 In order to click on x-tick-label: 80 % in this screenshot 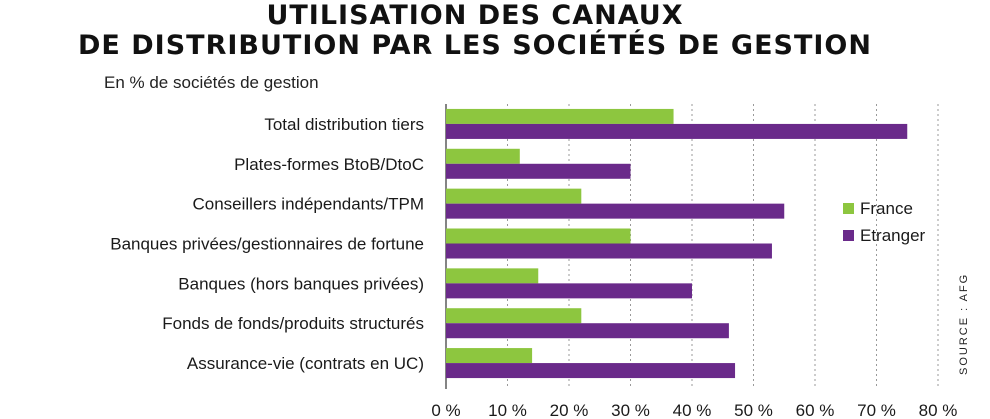, I will do `click(938, 410)`.